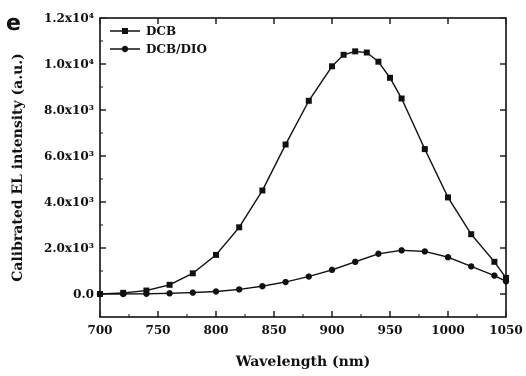  I want to click on legend-label: DCB/DIO, so click(176, 49).